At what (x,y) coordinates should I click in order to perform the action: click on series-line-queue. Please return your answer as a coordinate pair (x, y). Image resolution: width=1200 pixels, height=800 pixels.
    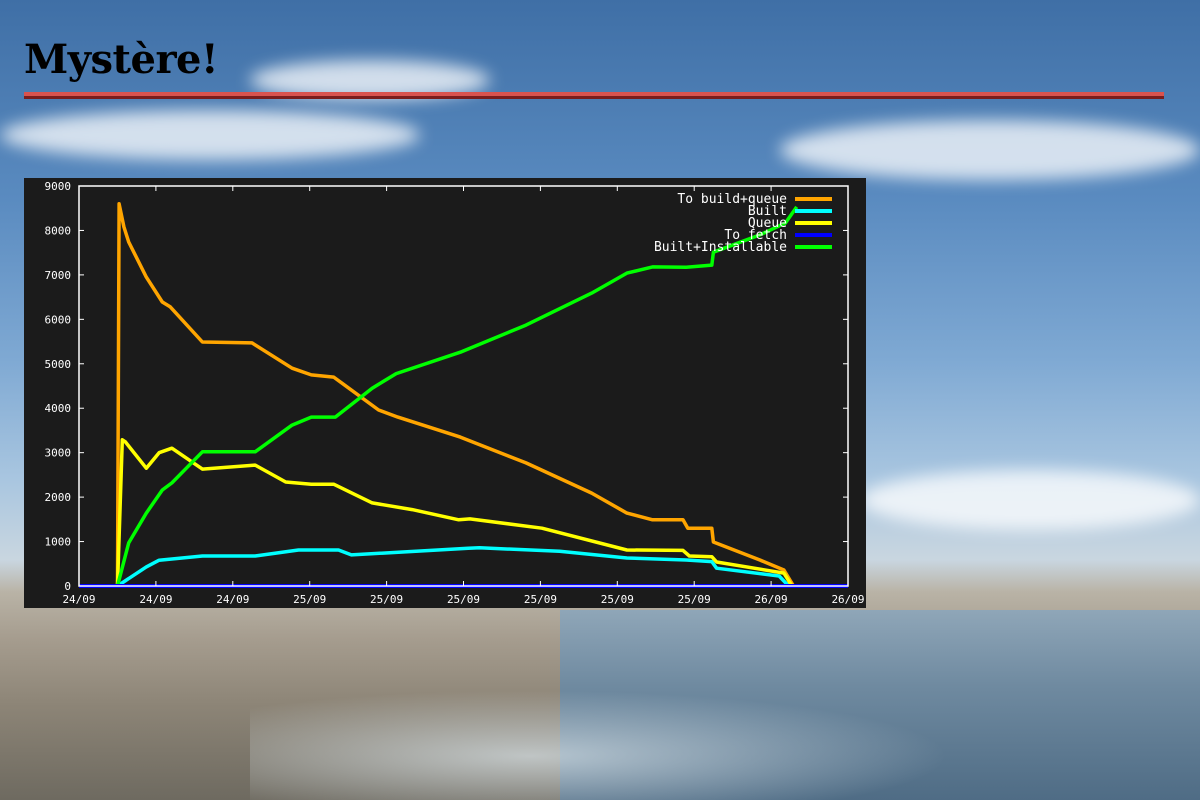
    Looking at the image, I should click on (454, 512).